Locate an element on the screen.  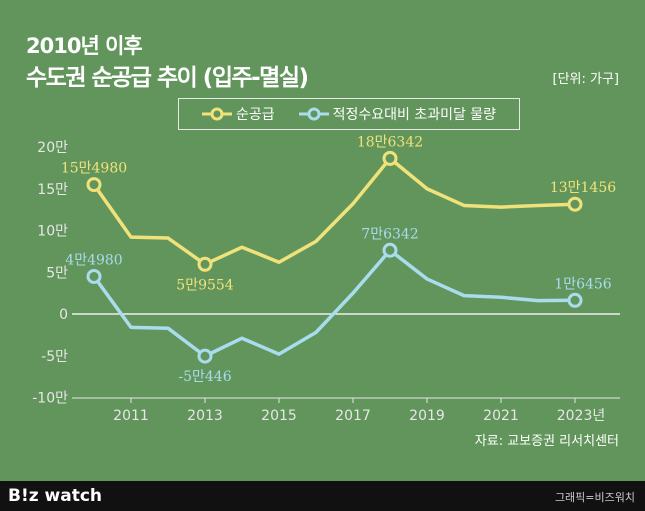
y-tick-label: -10만 is located at coordinates (50, 399).